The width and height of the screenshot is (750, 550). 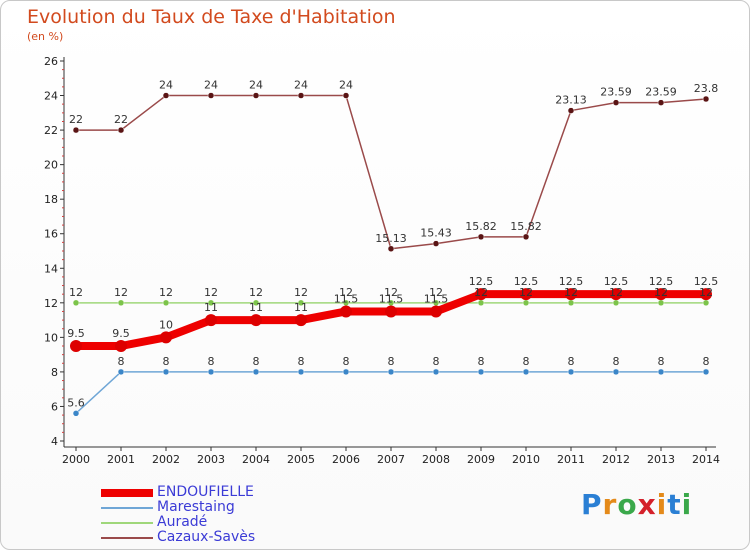 I want to click on proxiti-logo: Proxiti, so click(x=636, y=504).